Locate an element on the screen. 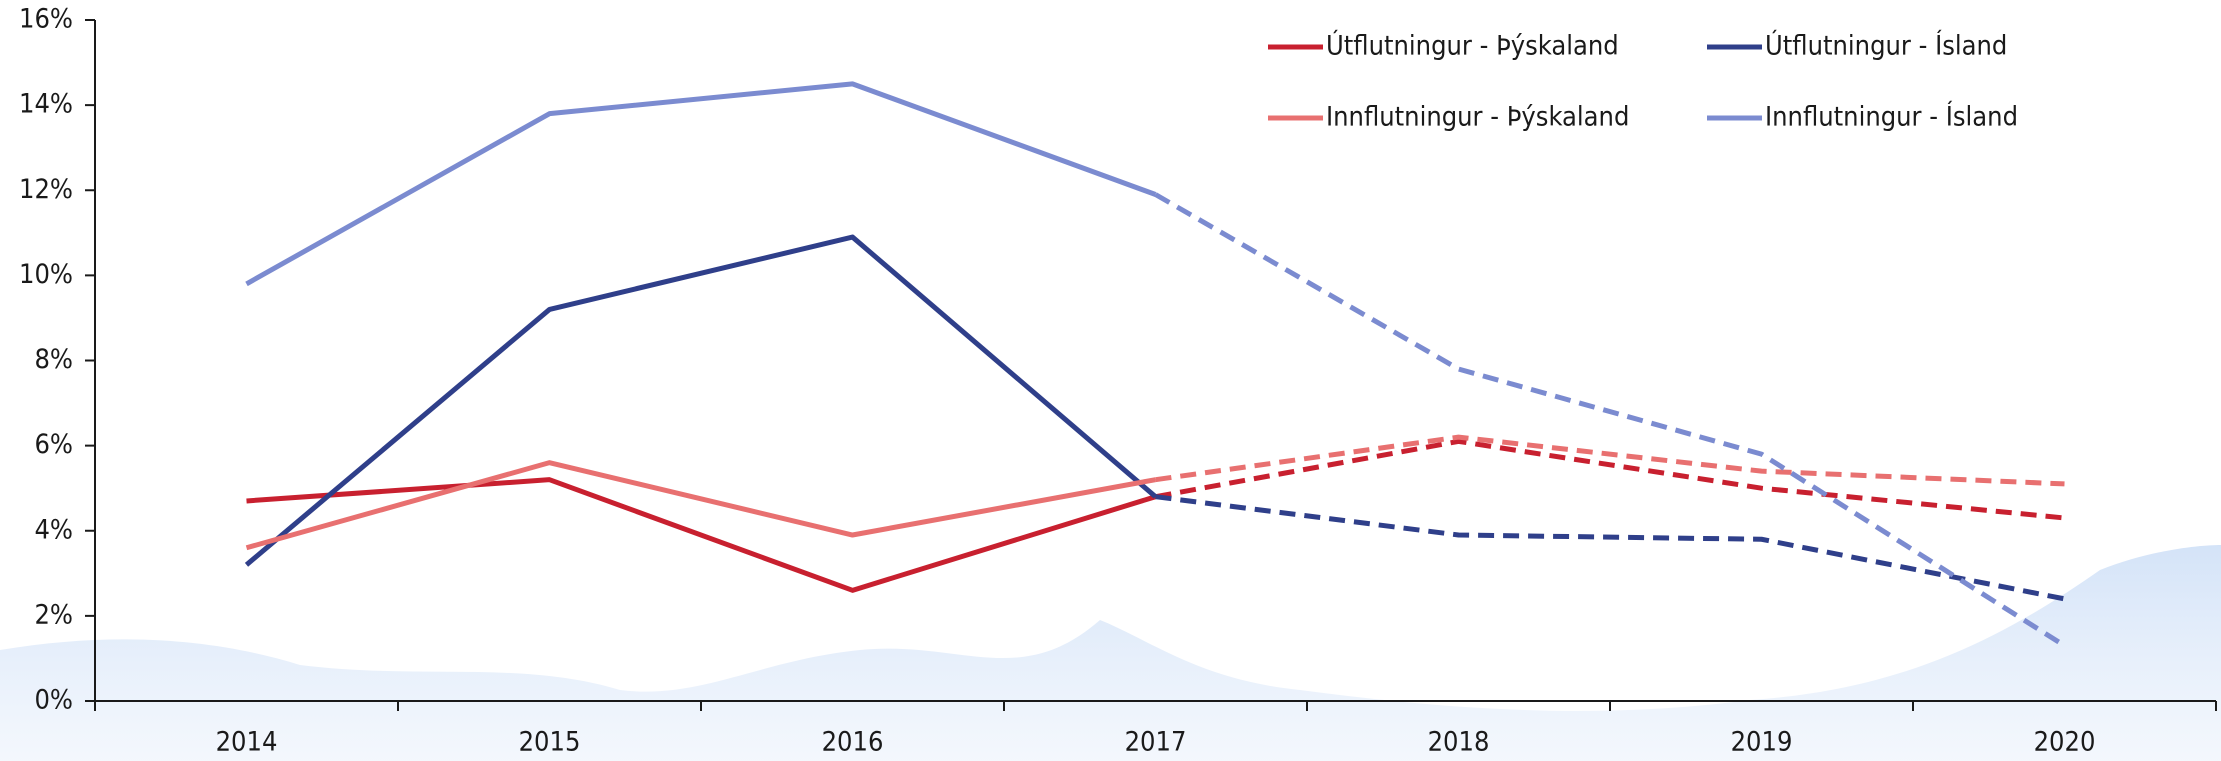  legend-label: Útflutningur - Þýskaland is located at coordinates (1472, 46).